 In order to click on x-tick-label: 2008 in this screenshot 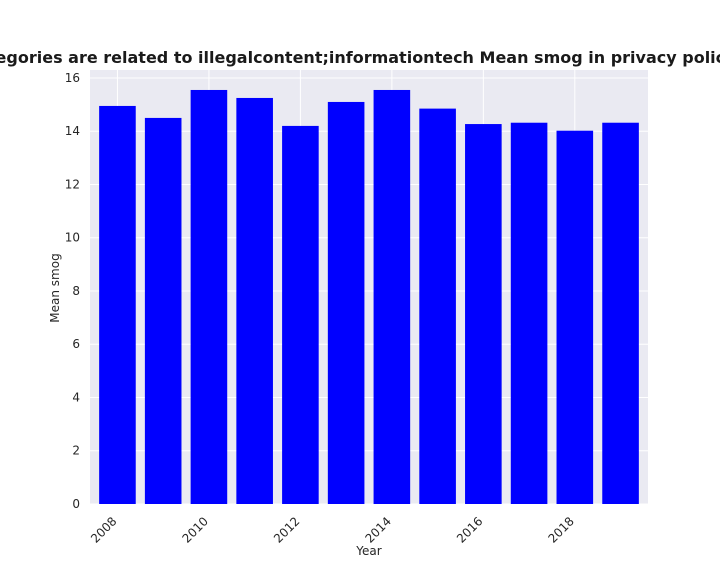, I will do `click(103, 529)`.